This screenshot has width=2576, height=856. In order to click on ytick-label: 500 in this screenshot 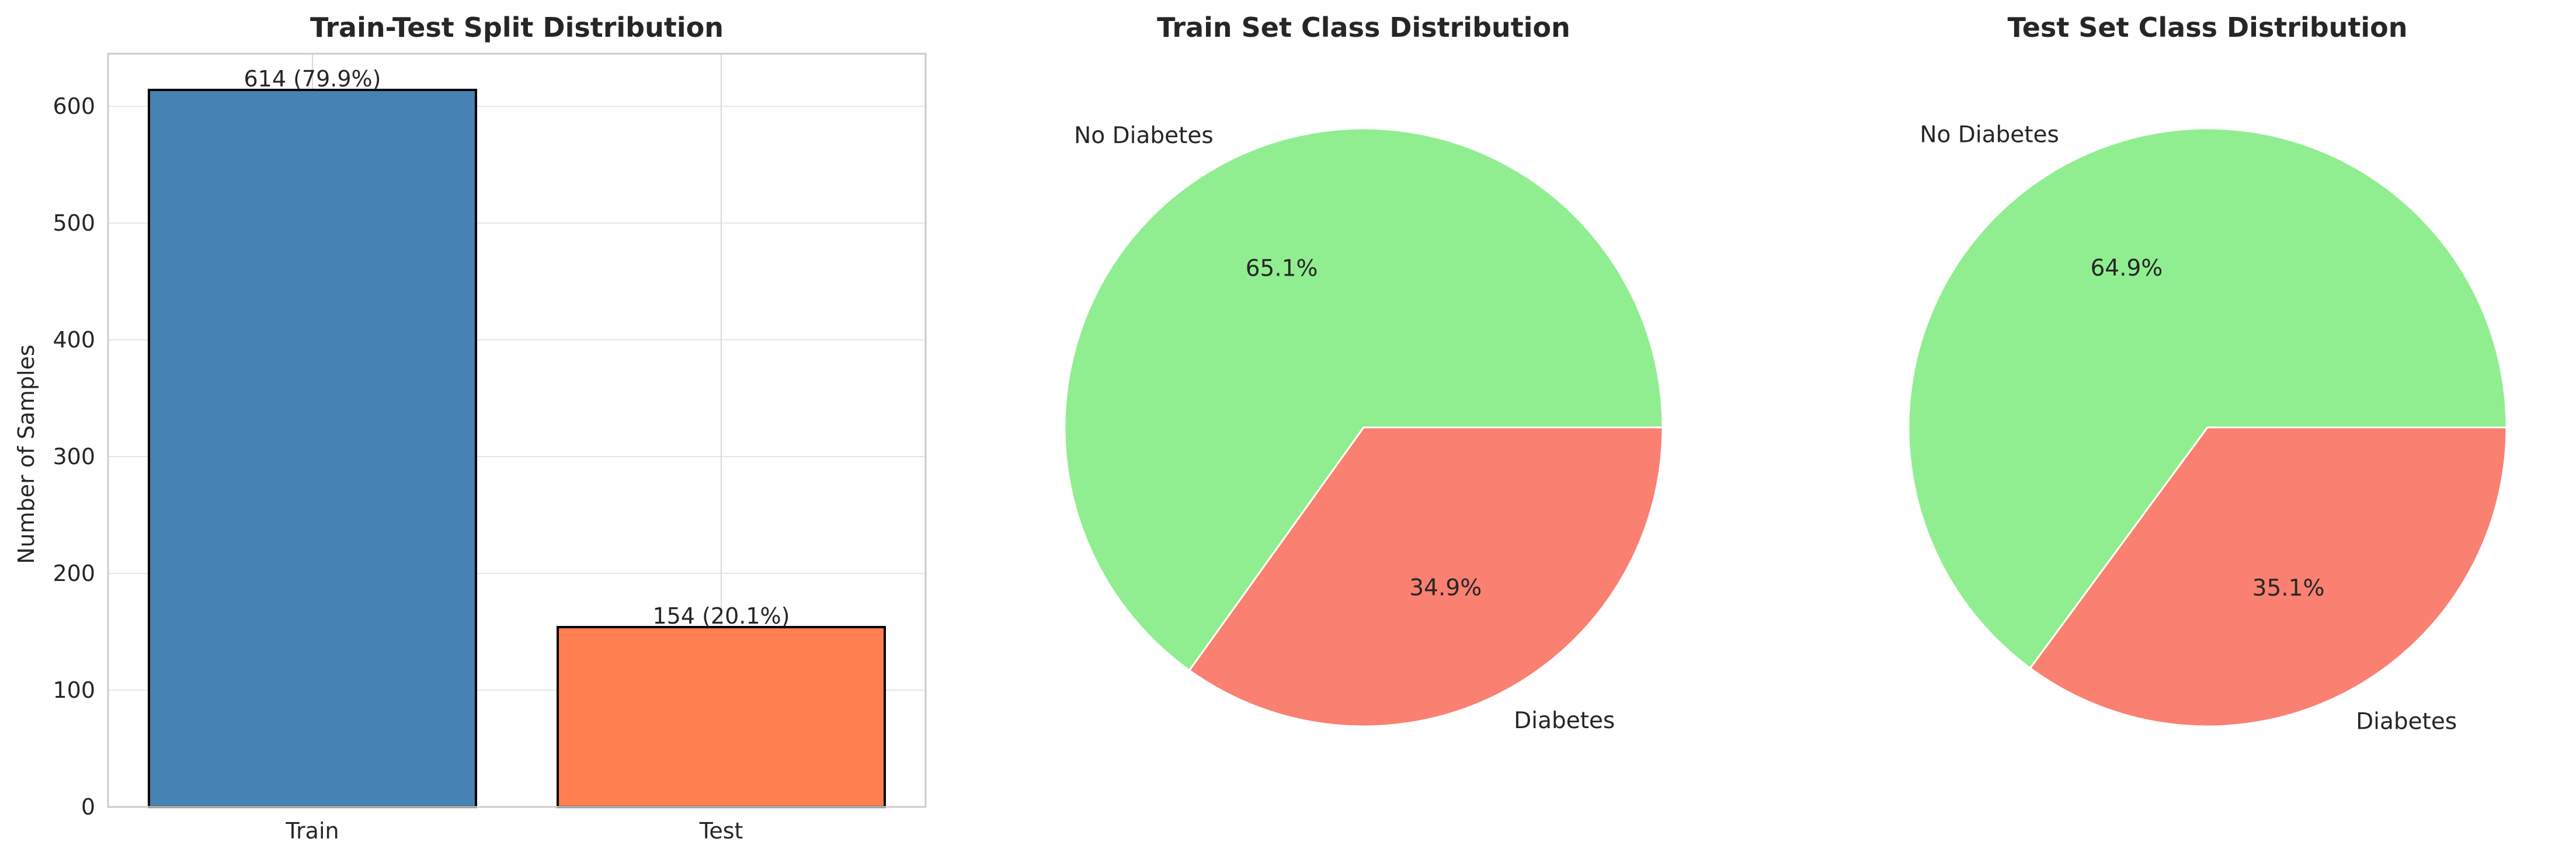, I will do `click(74, 223)`.